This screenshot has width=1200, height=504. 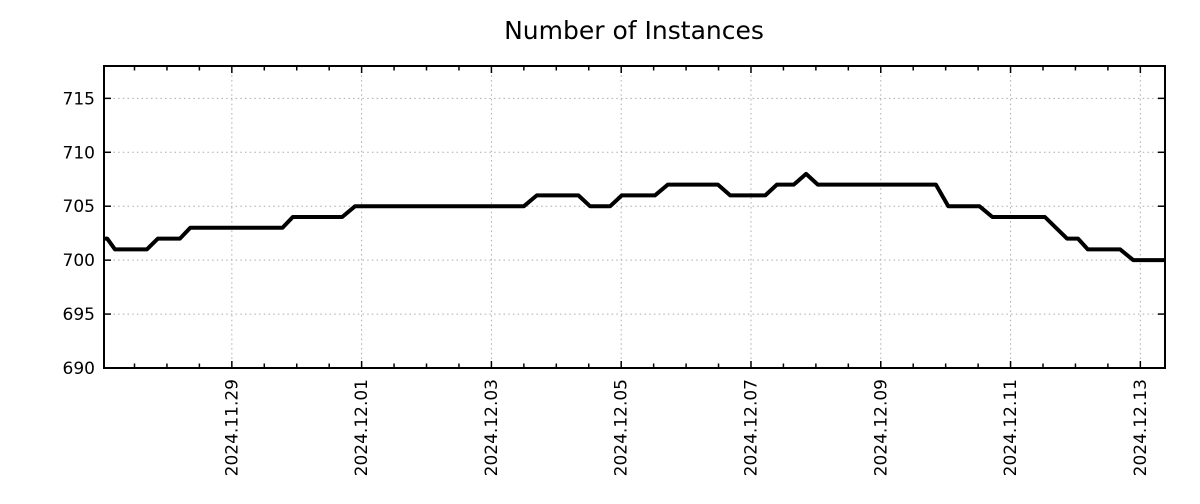 I want to click on y-tick-label-705: 705, so click(x=79, y=207).